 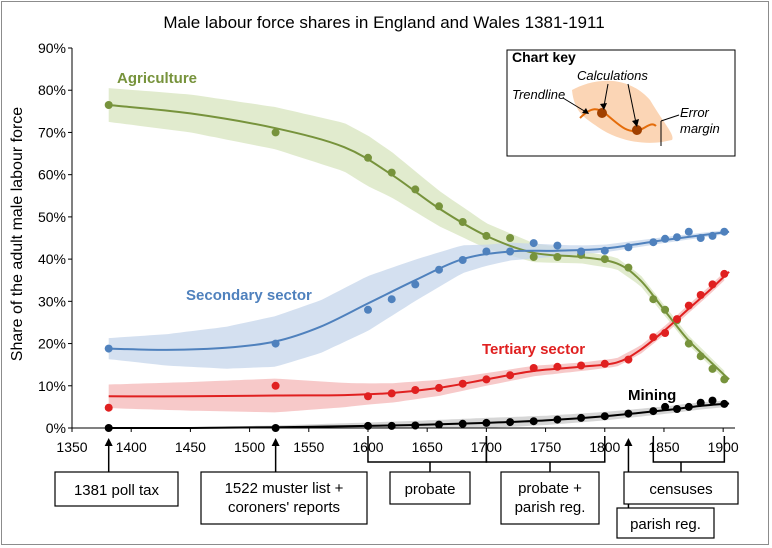 I want to click on chart-key-error-2: margin, so click(x=700, y=128).